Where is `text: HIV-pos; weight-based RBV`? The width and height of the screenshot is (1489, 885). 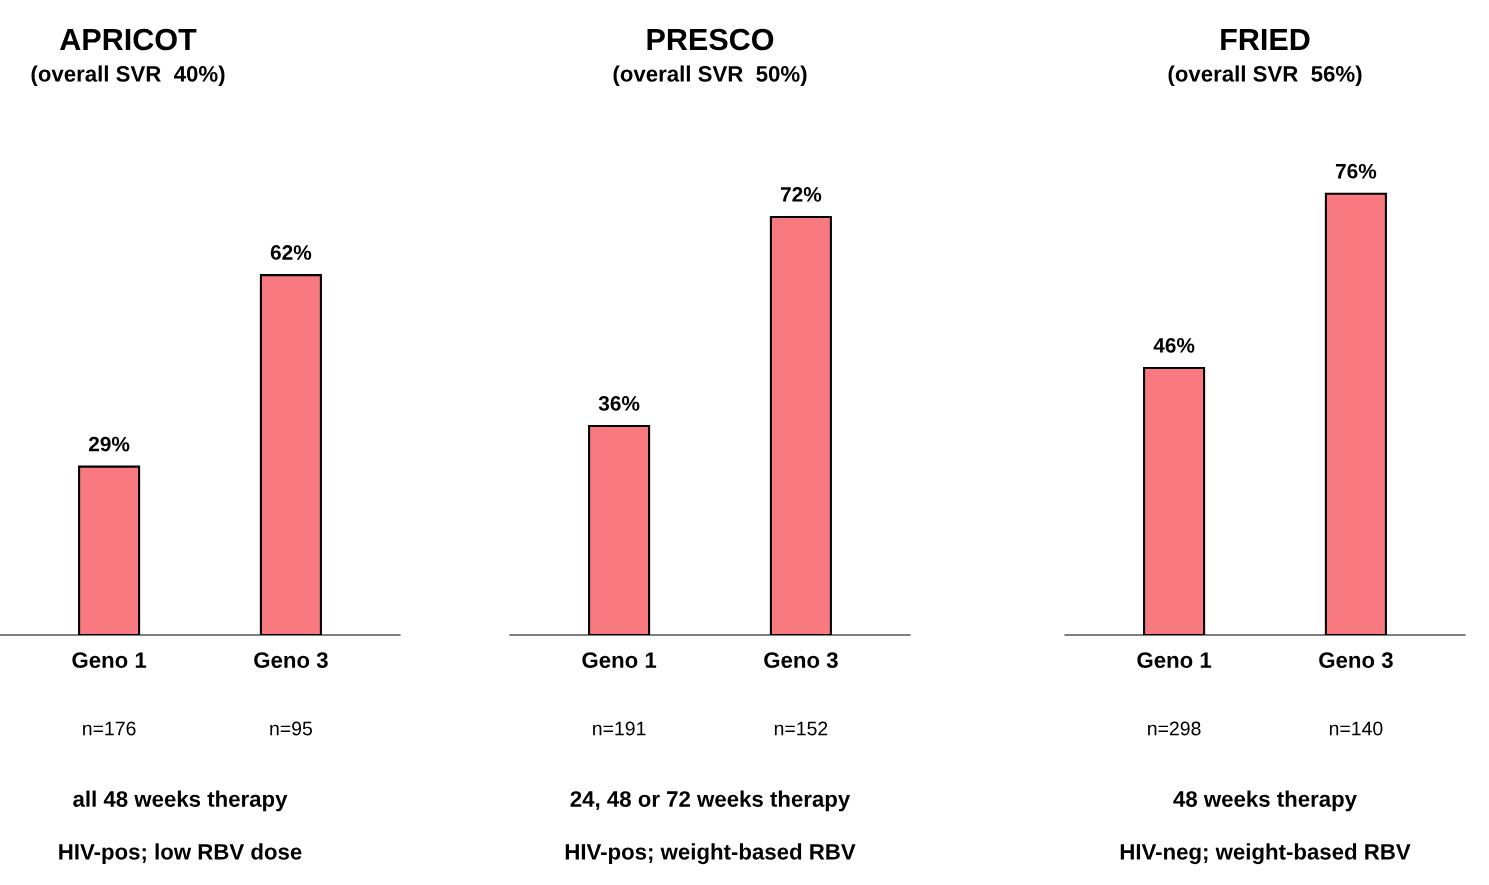 text: HIV-pos; weight-based RBV is located at coordinates (710, 854).